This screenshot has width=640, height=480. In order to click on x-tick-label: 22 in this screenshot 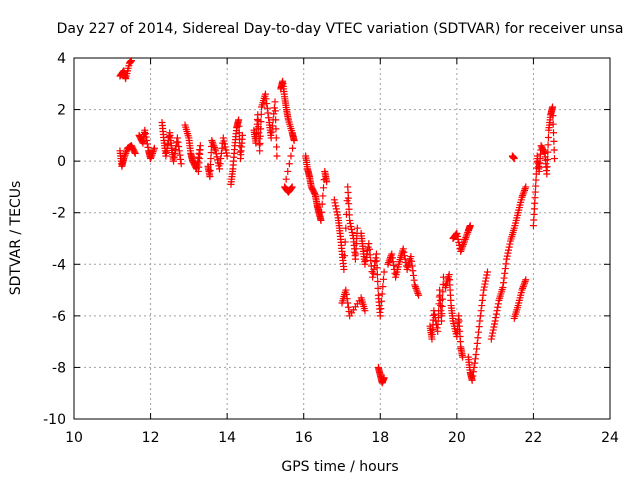, I will do `click(534, 438)`.